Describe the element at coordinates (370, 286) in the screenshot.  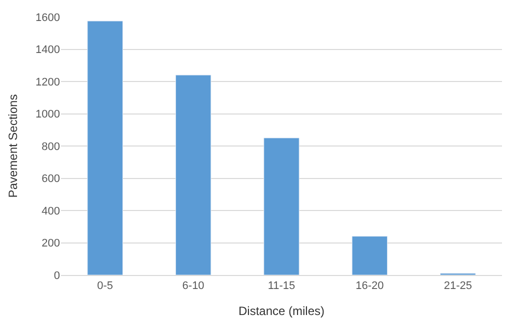
I see `x-tick-label: 16-20` at that location.